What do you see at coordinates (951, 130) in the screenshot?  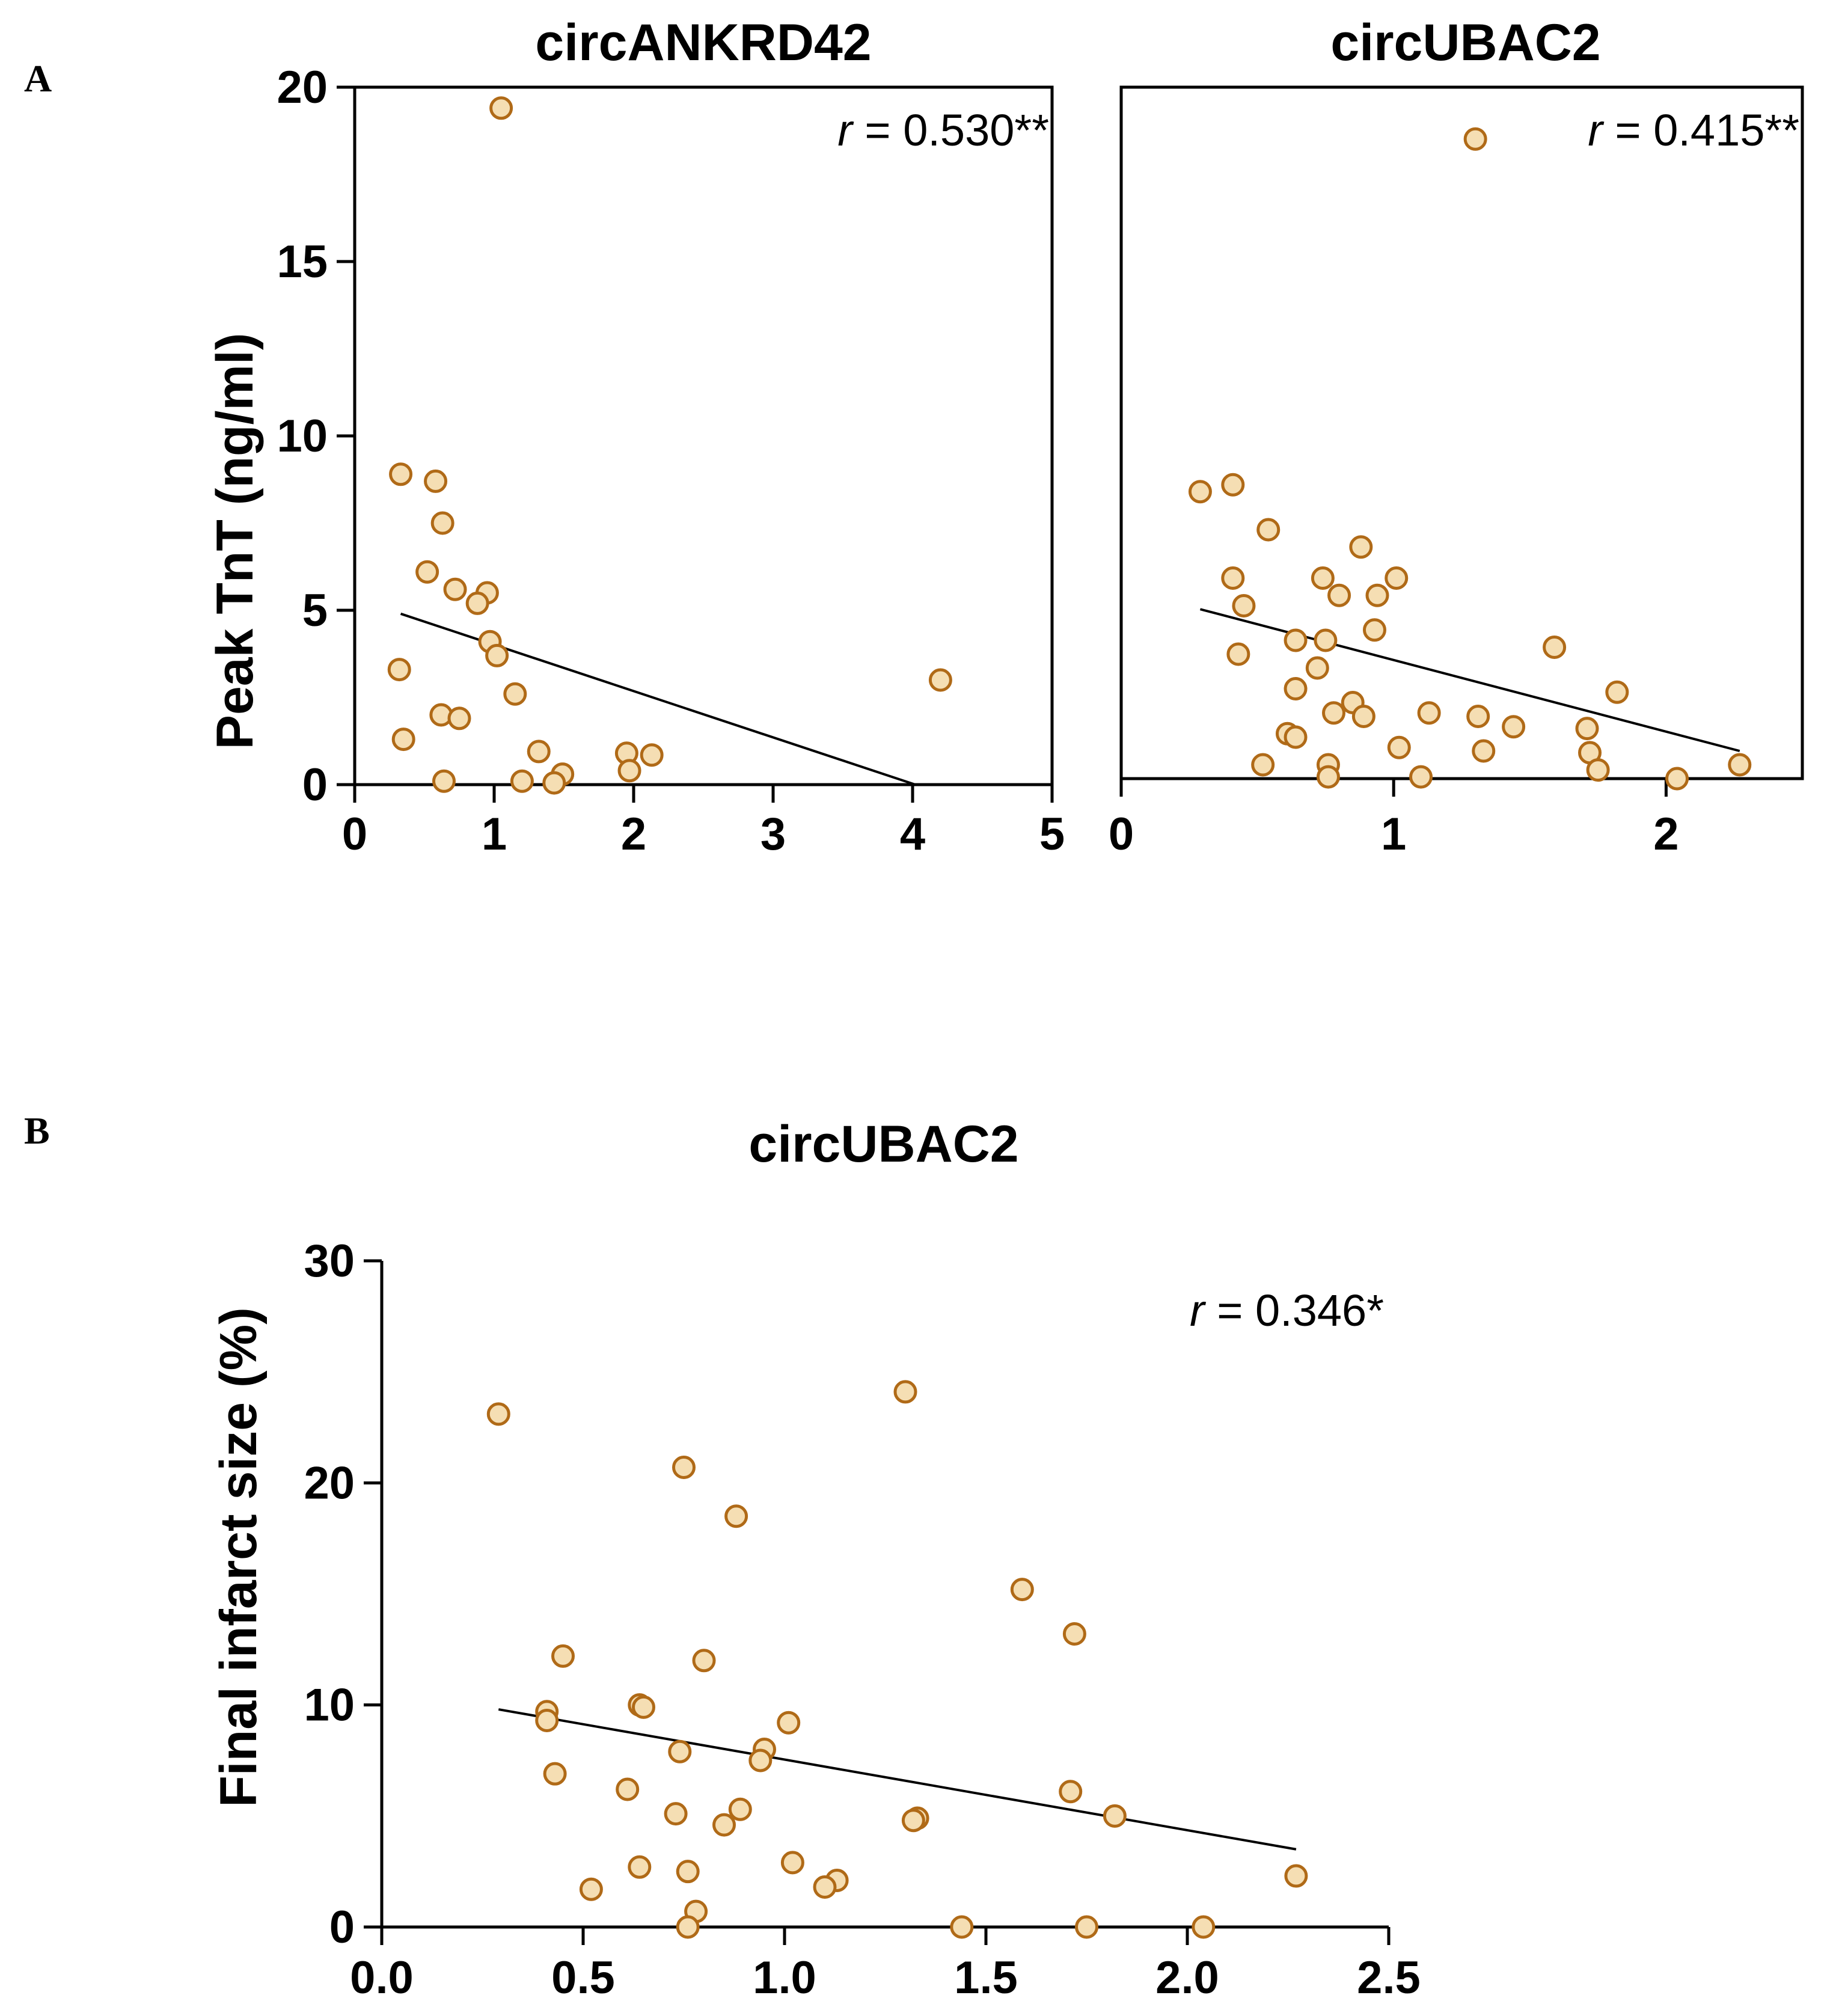 I see `r-value: = 0.530**` at bounding box center [951, 130].